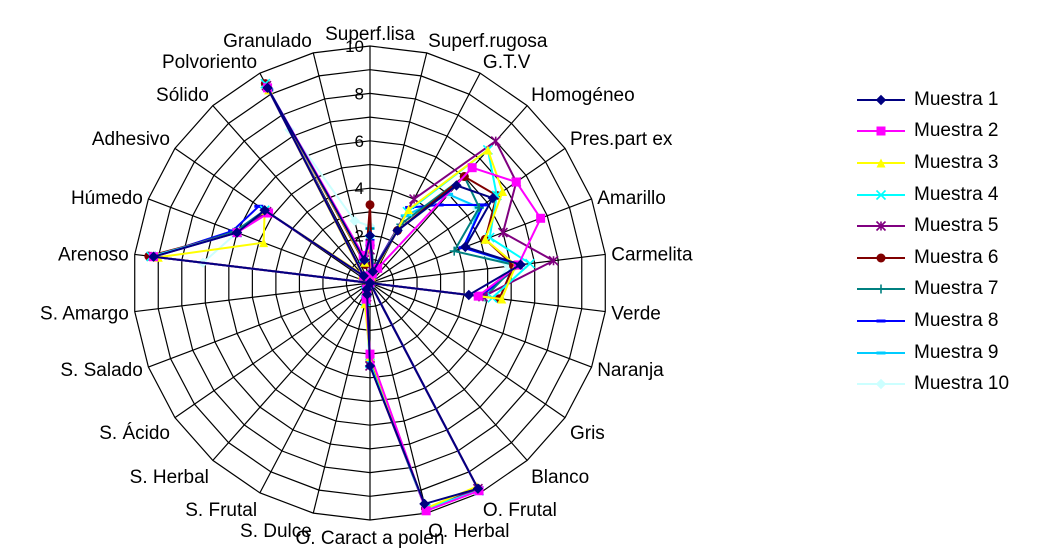 This screenshot has height=548, width=1049. I want to click on axis-label: Blanco, so click(560, 477).